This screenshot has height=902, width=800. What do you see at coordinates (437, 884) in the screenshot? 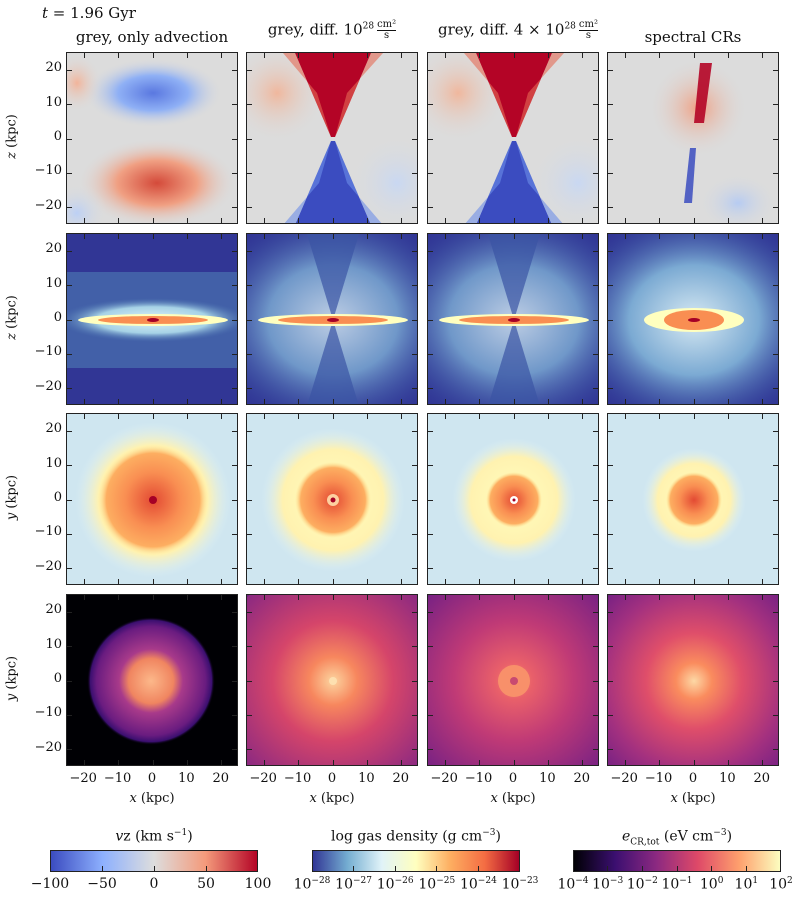
I see `colorbar-tick-label: 10−25` at bounding box center [437, 884].